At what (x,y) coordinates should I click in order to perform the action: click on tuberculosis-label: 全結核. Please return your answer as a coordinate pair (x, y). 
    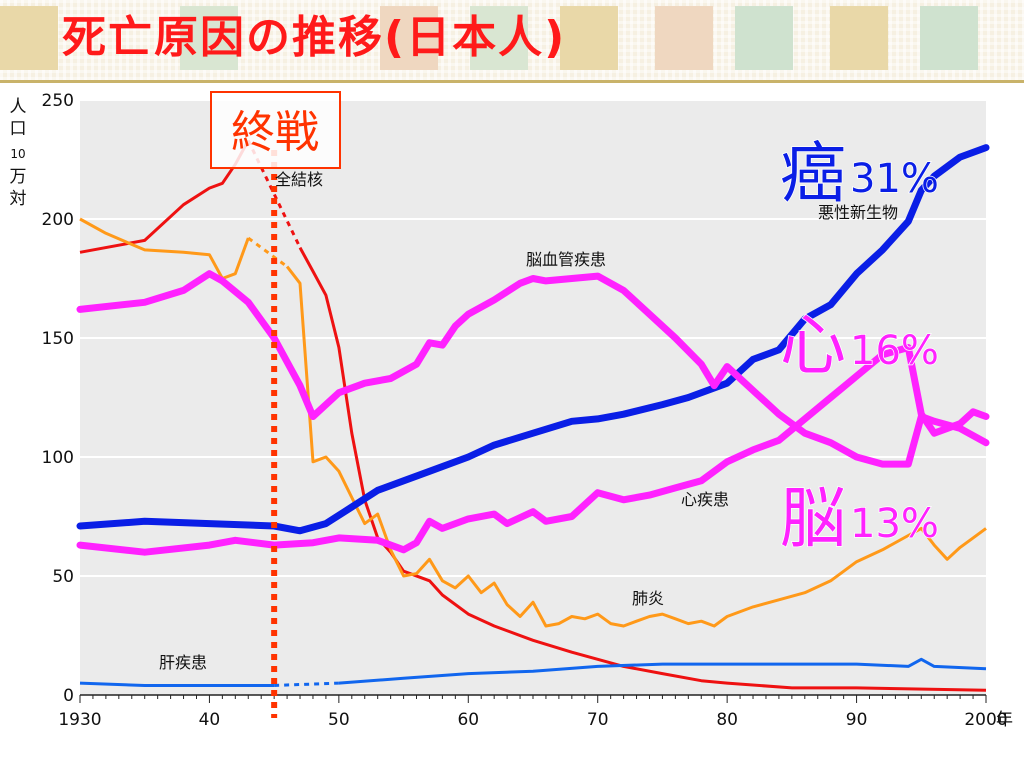
    Looking at the image, I should click on (299, 179).